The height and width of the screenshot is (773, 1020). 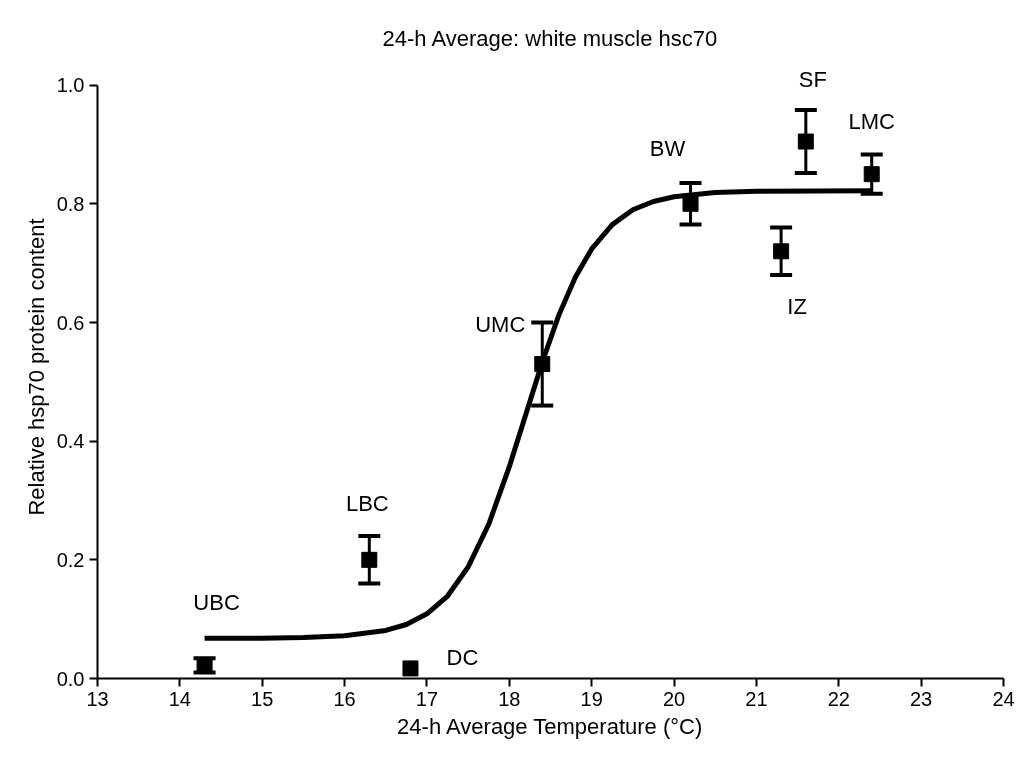 What do you see at coordinates (70, 85) in the screenshot?
I see `y-tick-label: 1.0` at bounding box center [70, 85].